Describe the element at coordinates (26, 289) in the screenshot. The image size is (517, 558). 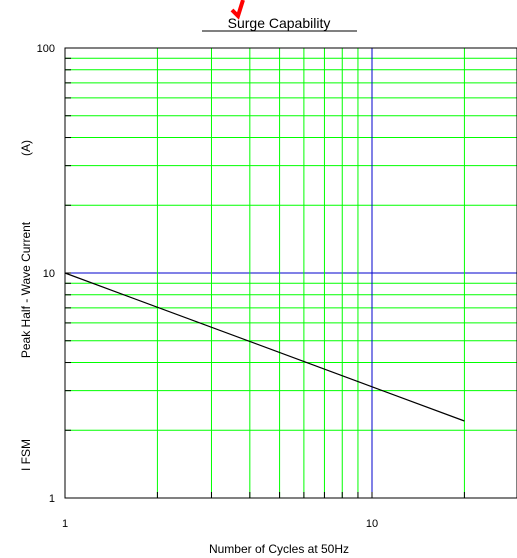
I see `y-axis-label-main: Peak Half - Wave Current` at that location.